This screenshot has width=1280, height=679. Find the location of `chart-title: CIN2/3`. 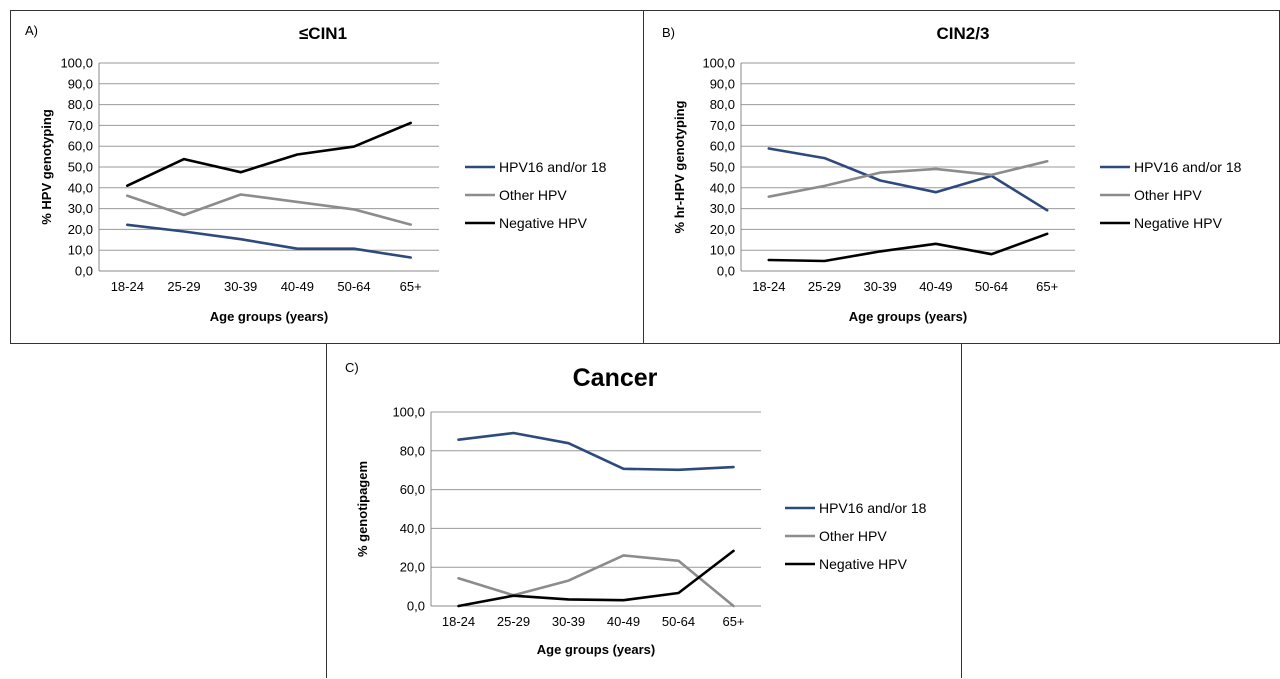

chart-title: CIN2/3 is located at coordinates (963, 33).